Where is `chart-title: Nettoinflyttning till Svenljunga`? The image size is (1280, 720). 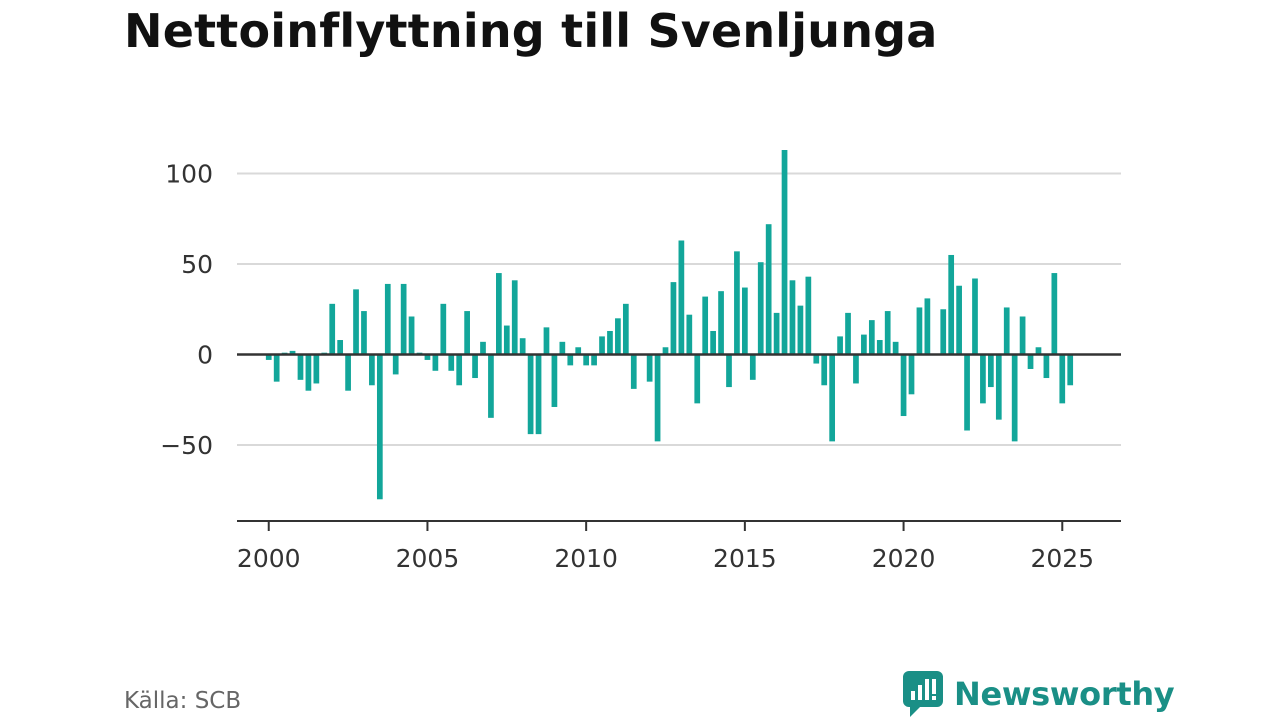 chart-title: Nettoinflyttning till Svenljunga is located at coordinates (531, 31).